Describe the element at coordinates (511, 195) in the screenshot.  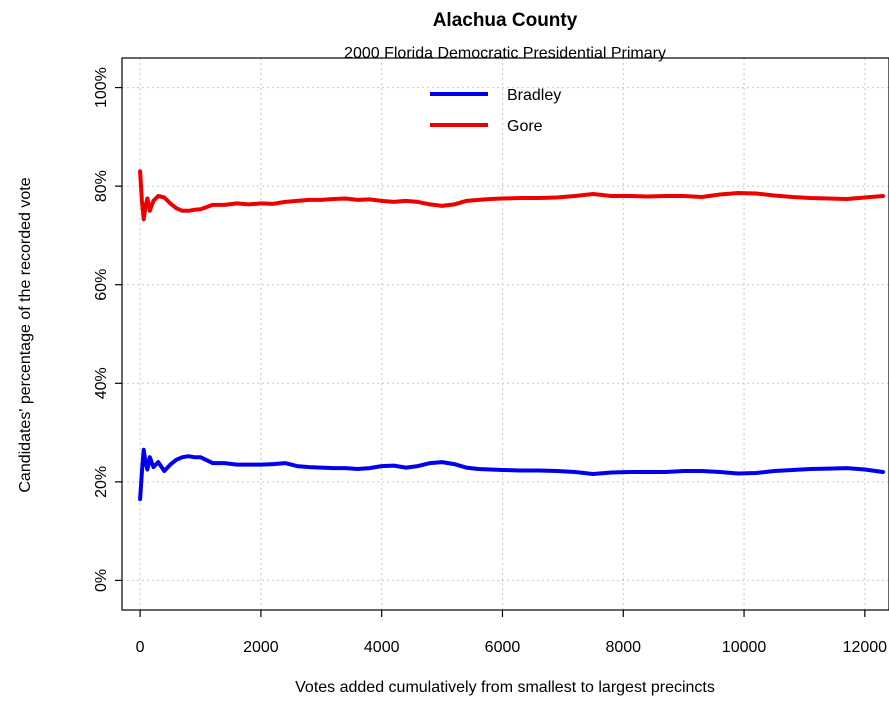
I see `series-line-gore` at that location.